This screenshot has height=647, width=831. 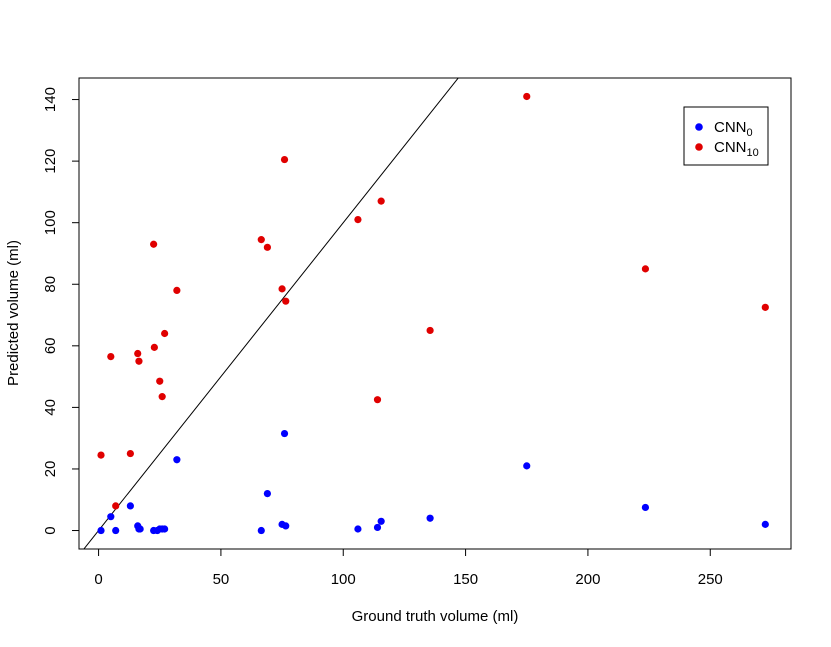 What do you see at coordinates (50, 407) in the screenshot?
I see `y-tick-label: 40` at bounding box center [50, 407].